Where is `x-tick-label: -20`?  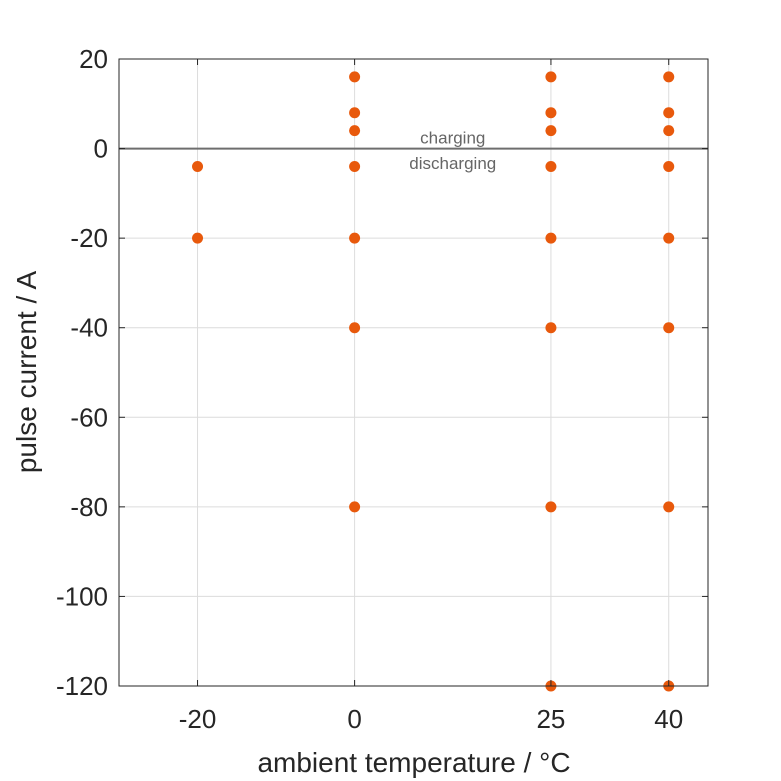 x-tick-label: -20 is located at coordinates (198, 719).